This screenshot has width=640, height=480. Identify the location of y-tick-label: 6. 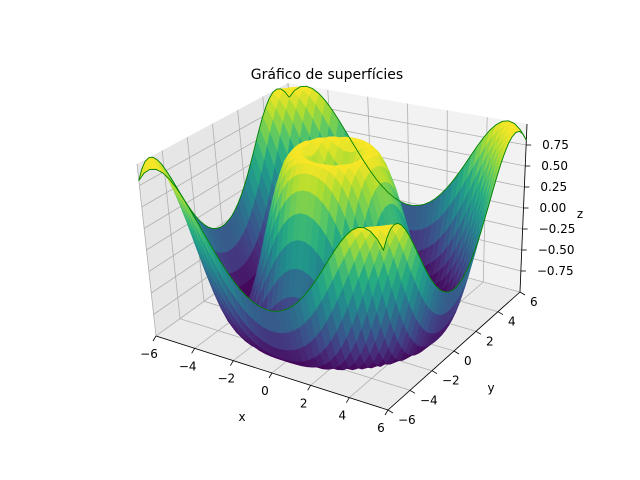
(534, 302).